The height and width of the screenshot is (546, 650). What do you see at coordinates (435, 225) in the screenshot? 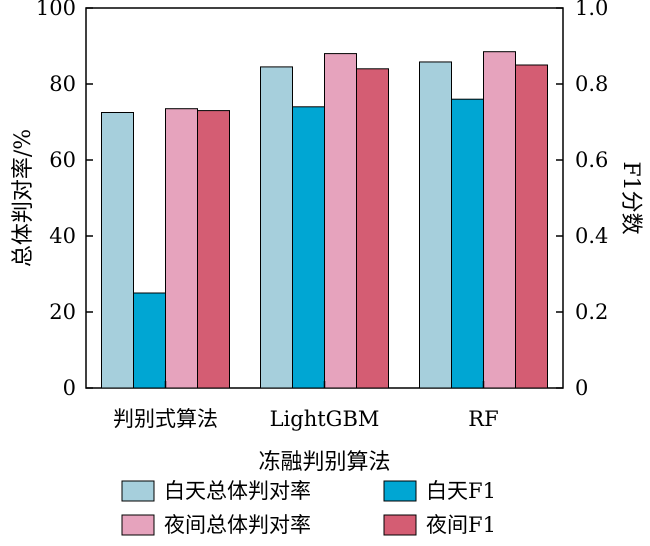
I see `bar-白天总体判对率-RF` at bounding box center [435, 225].